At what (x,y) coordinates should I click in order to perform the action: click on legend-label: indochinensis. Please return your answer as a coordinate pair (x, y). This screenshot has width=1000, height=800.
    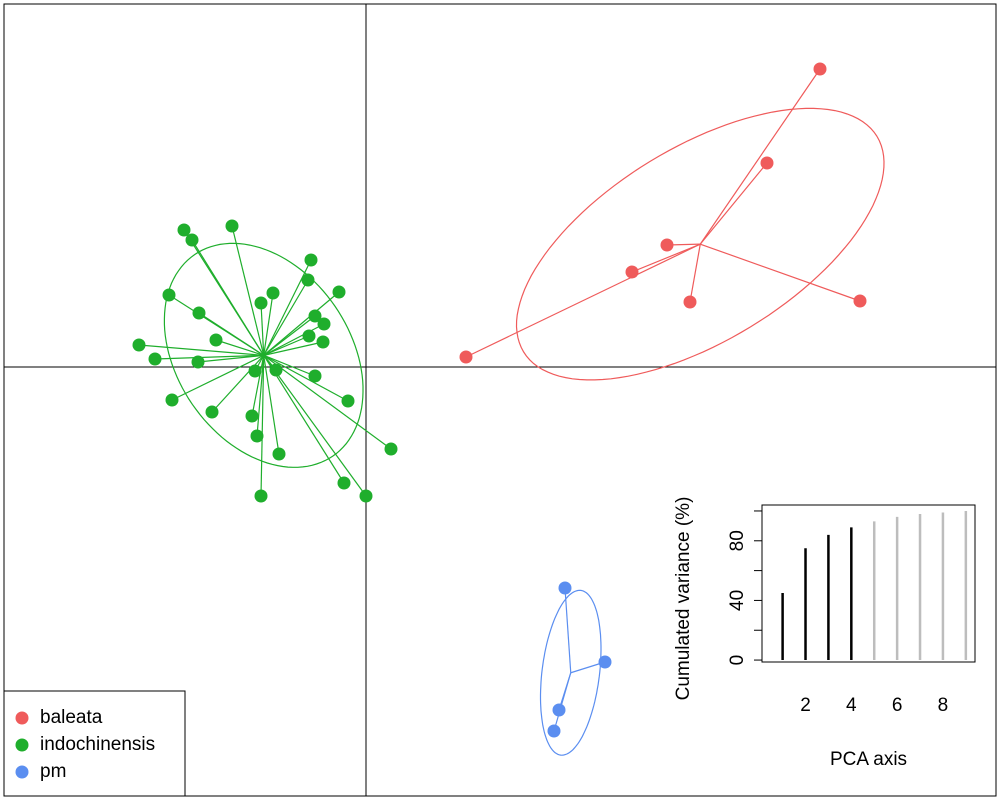
    Looking at the image, I should click on (97, 744).